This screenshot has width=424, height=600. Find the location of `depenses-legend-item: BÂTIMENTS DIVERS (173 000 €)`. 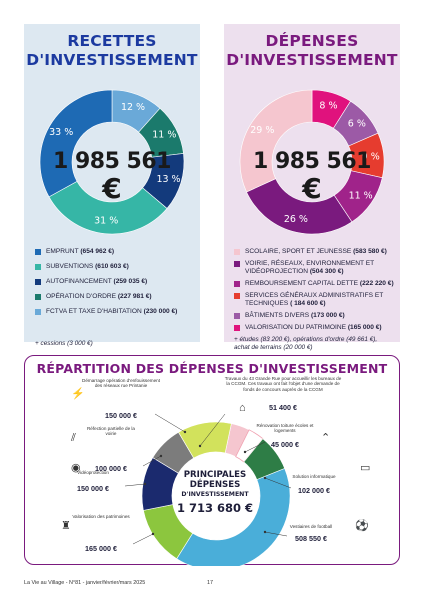

depenses-legend-item: BÂTIMENTS DIVERS (173 000 €) is located at coordinates (314, 316).